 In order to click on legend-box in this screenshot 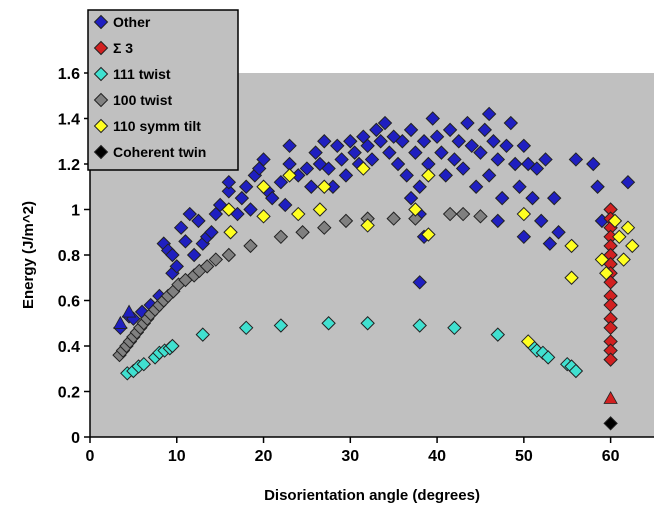, I will do `click(163, 90)`.